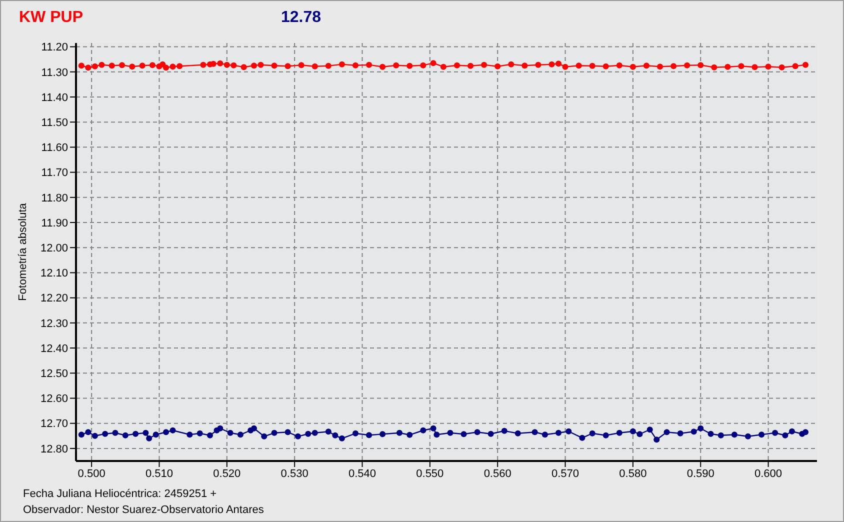 This screenshot has width=844, height=522. Describe the element at coordinates (54, 122) in the screenshot. I see `y-tick-label: 11.50` at that location.